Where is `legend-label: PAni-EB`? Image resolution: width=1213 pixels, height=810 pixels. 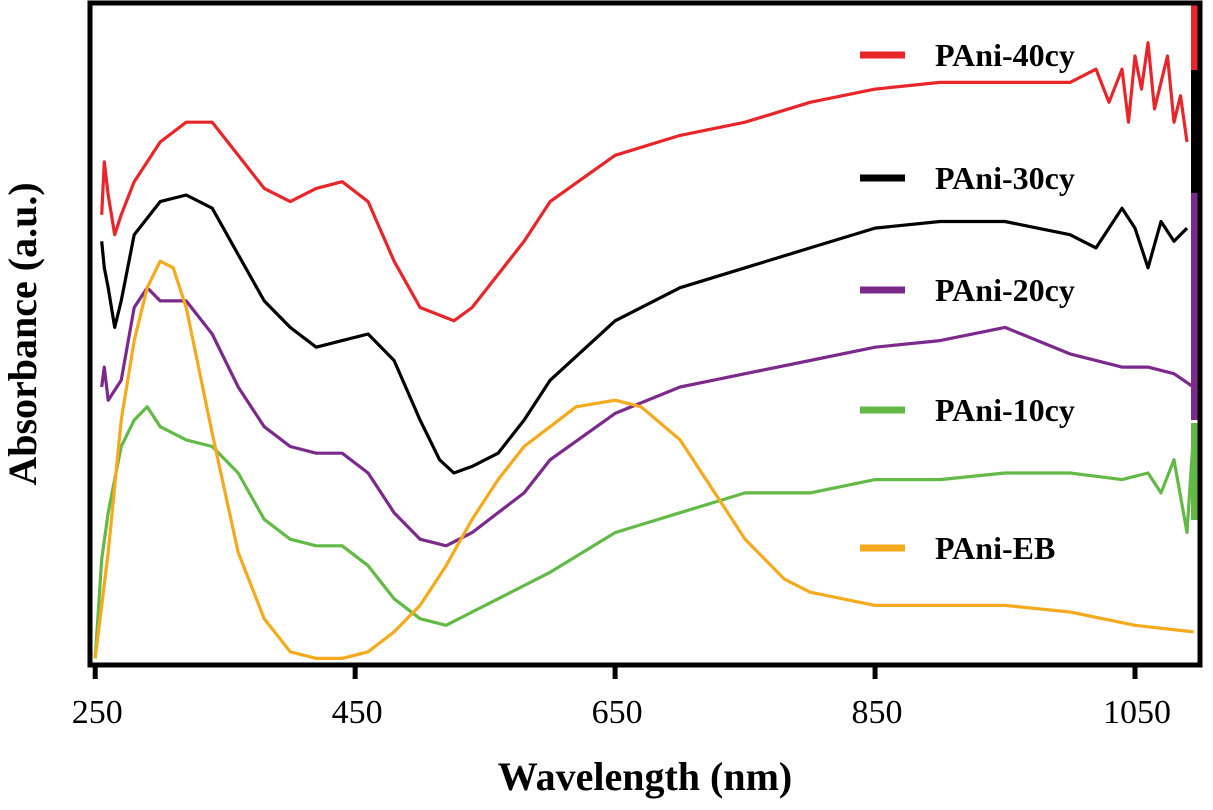 legend-label: PAni-EB is located at coordinates (995, 548).